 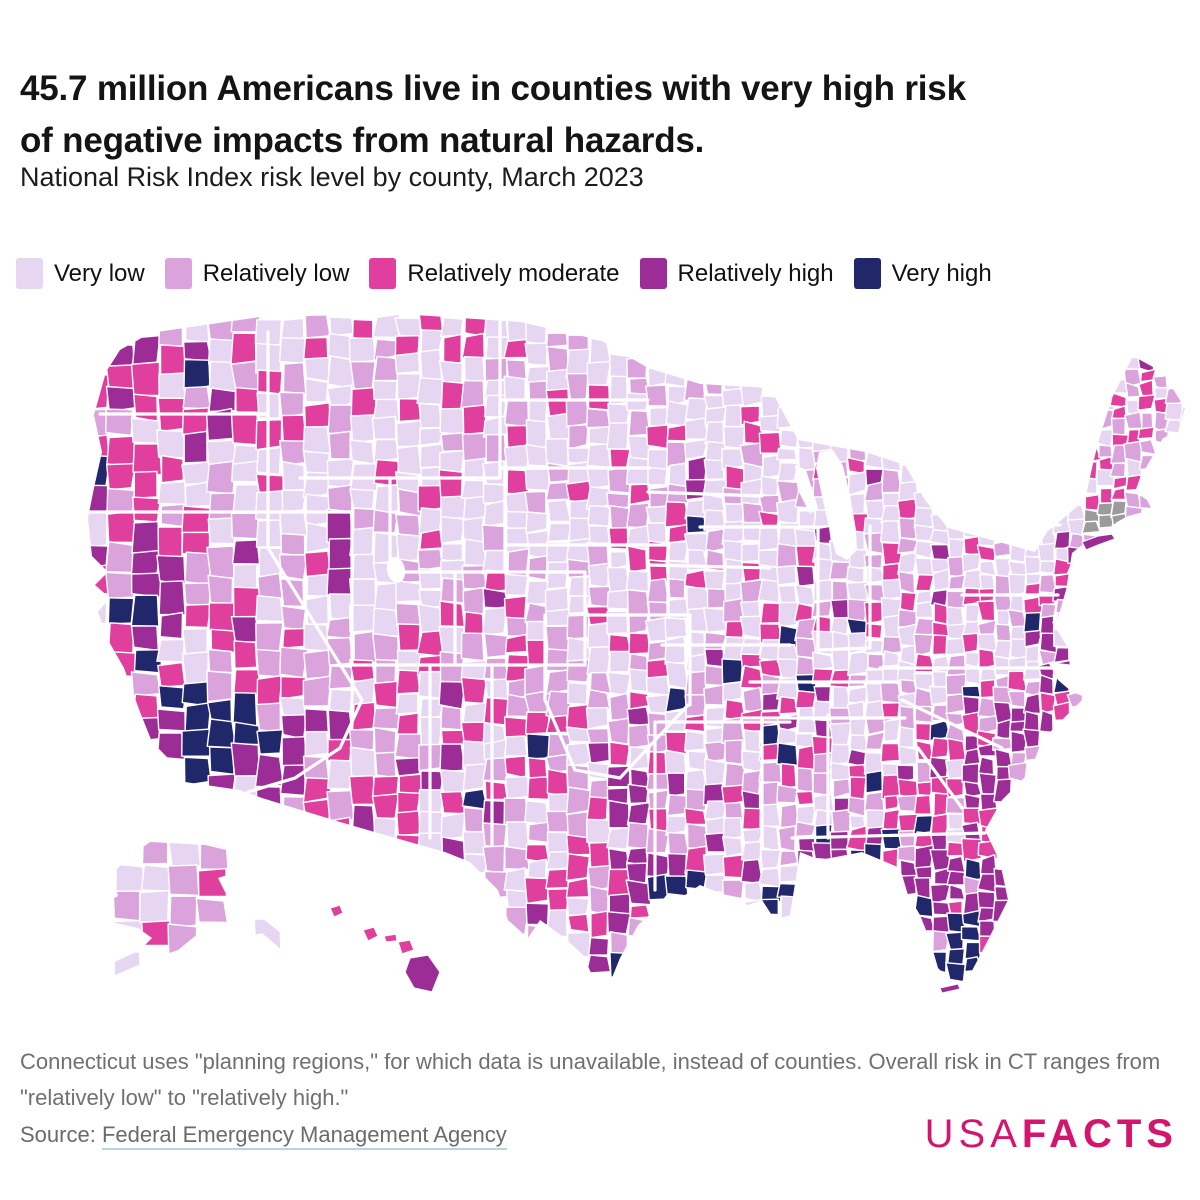 What do you see at coordinates (950, 988) in the screenshot?
I see `florida-keys` at bounding box center [950, 988].